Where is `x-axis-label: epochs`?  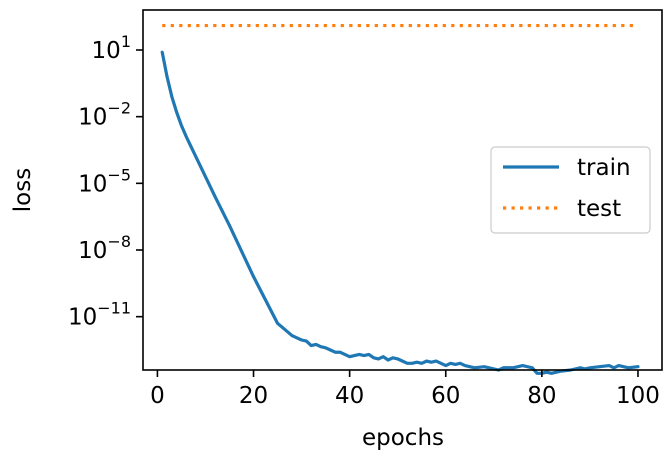
x-axis-label: epochs is located at coordinates (403, 438).